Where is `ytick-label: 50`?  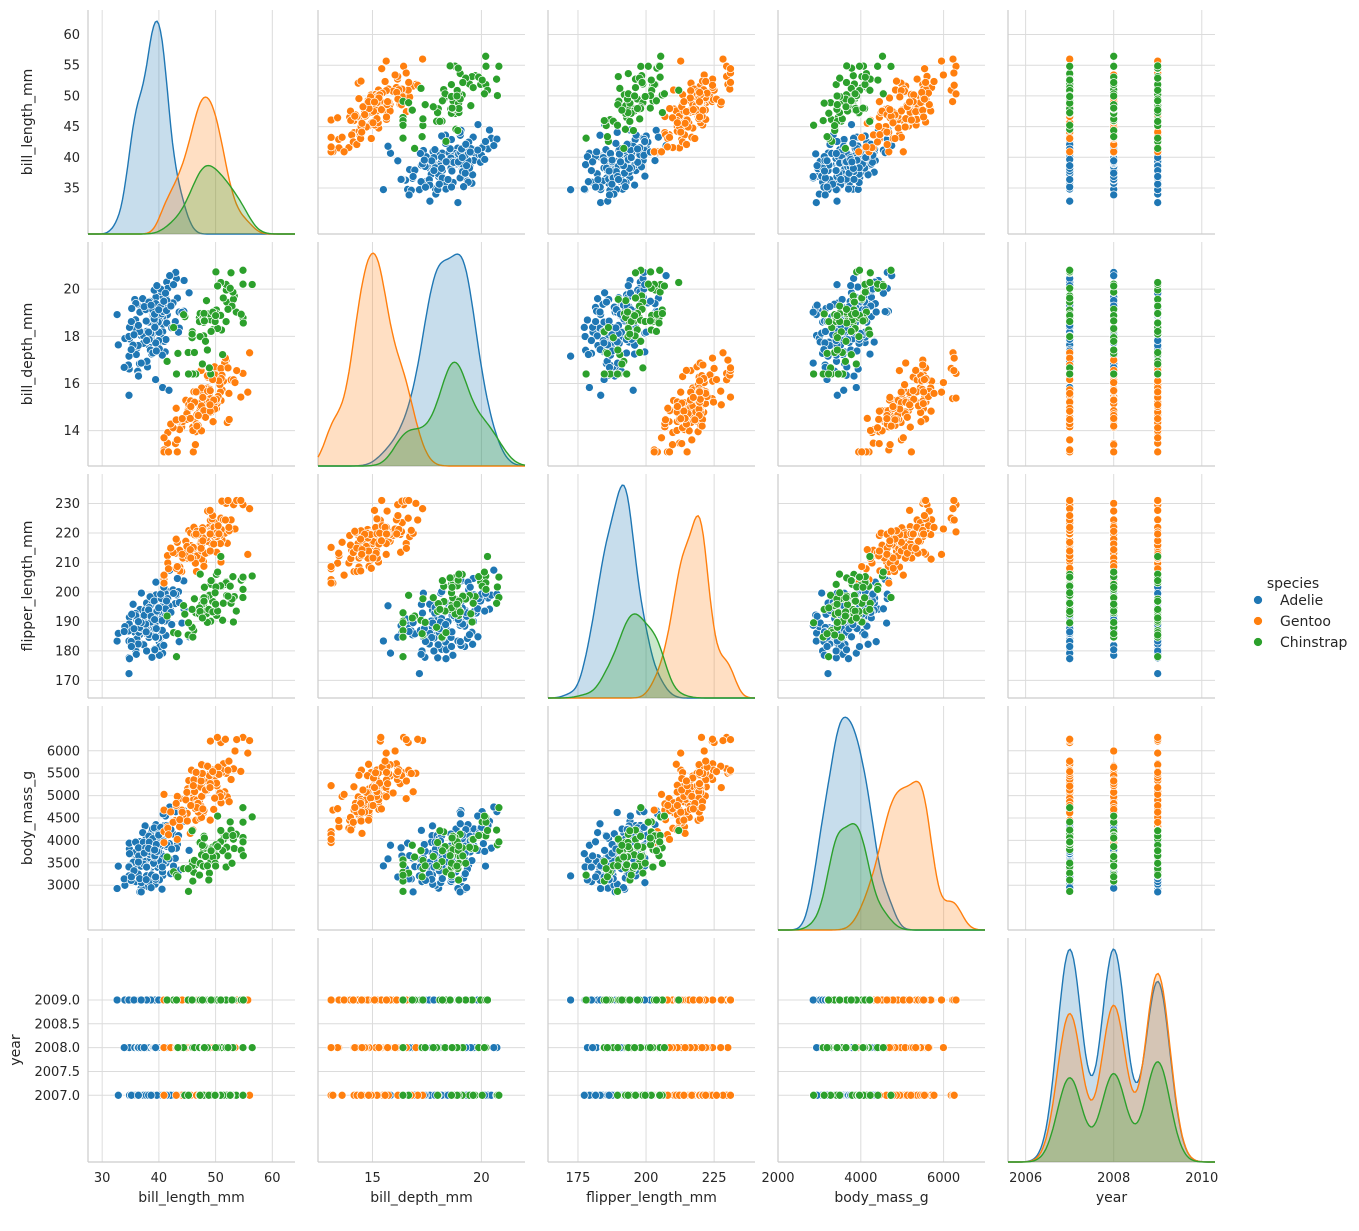 ytick-label: 50 is located at coordinates (71, 96).